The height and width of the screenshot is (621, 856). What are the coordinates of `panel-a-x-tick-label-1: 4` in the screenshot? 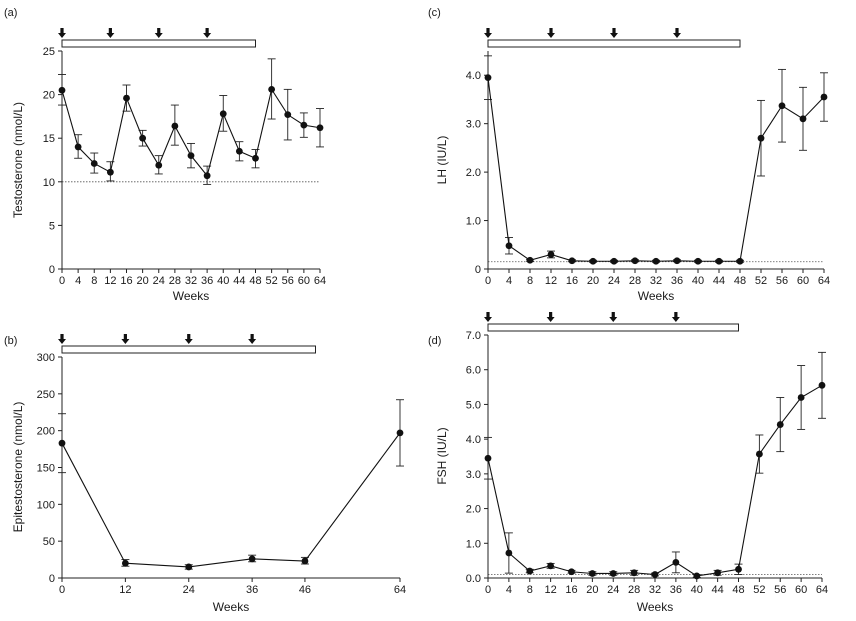 It's located at (78, 281).